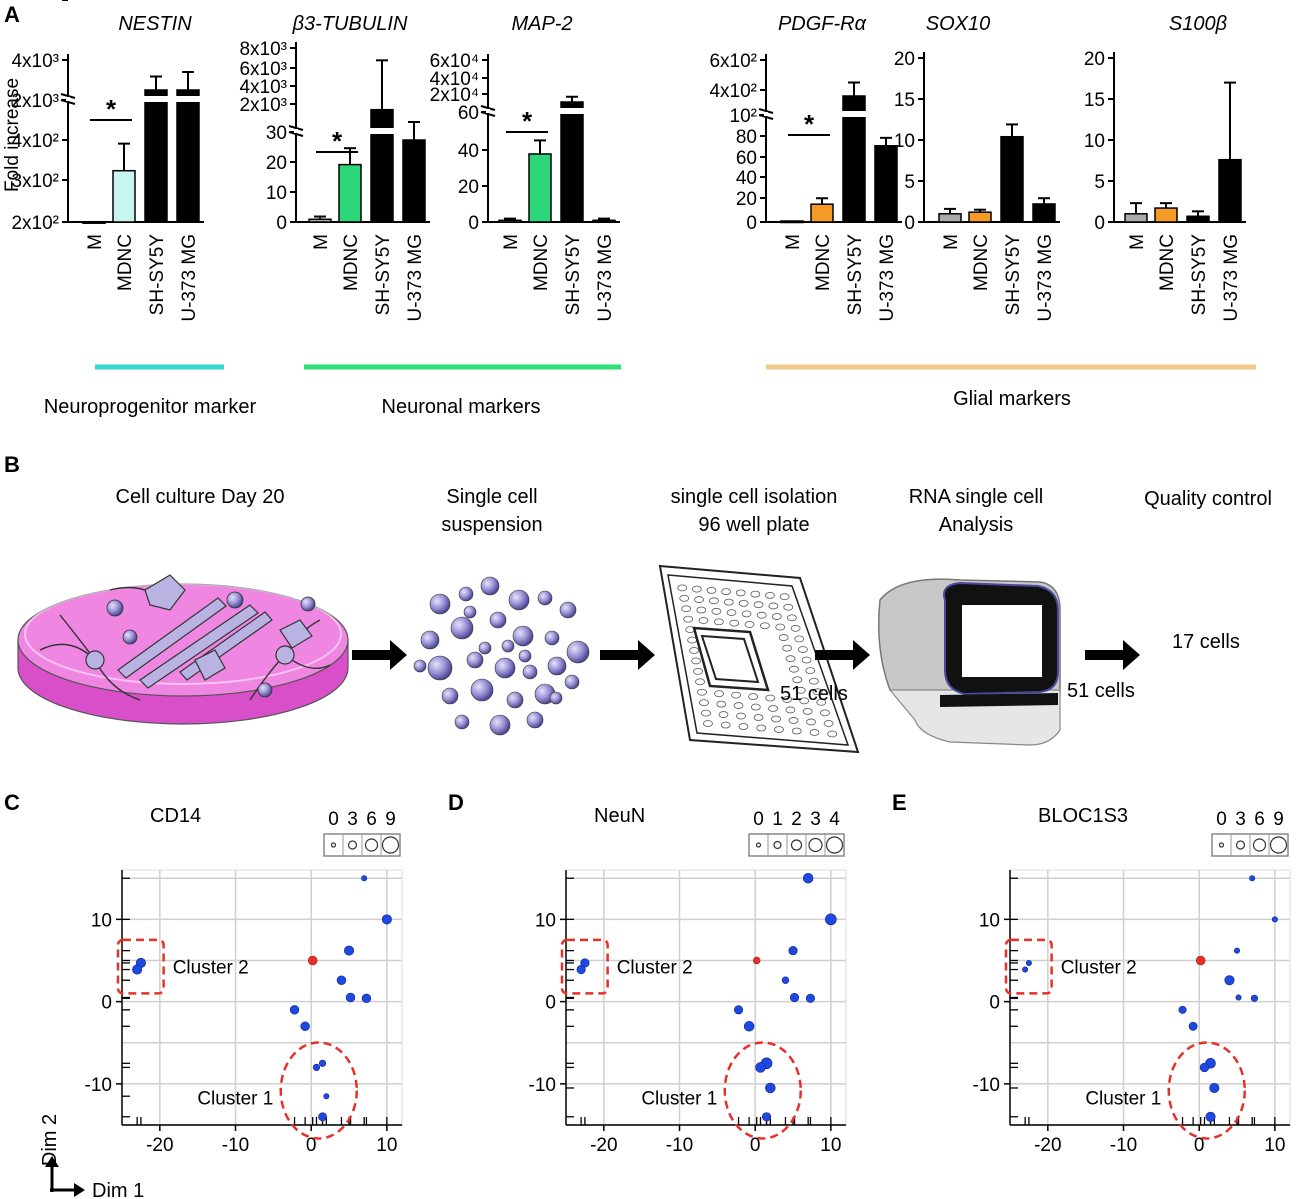 The height and width of the screenshot is (1199, 1300). I want to click on step-2-title-line2: suspension, so click(491, 525).